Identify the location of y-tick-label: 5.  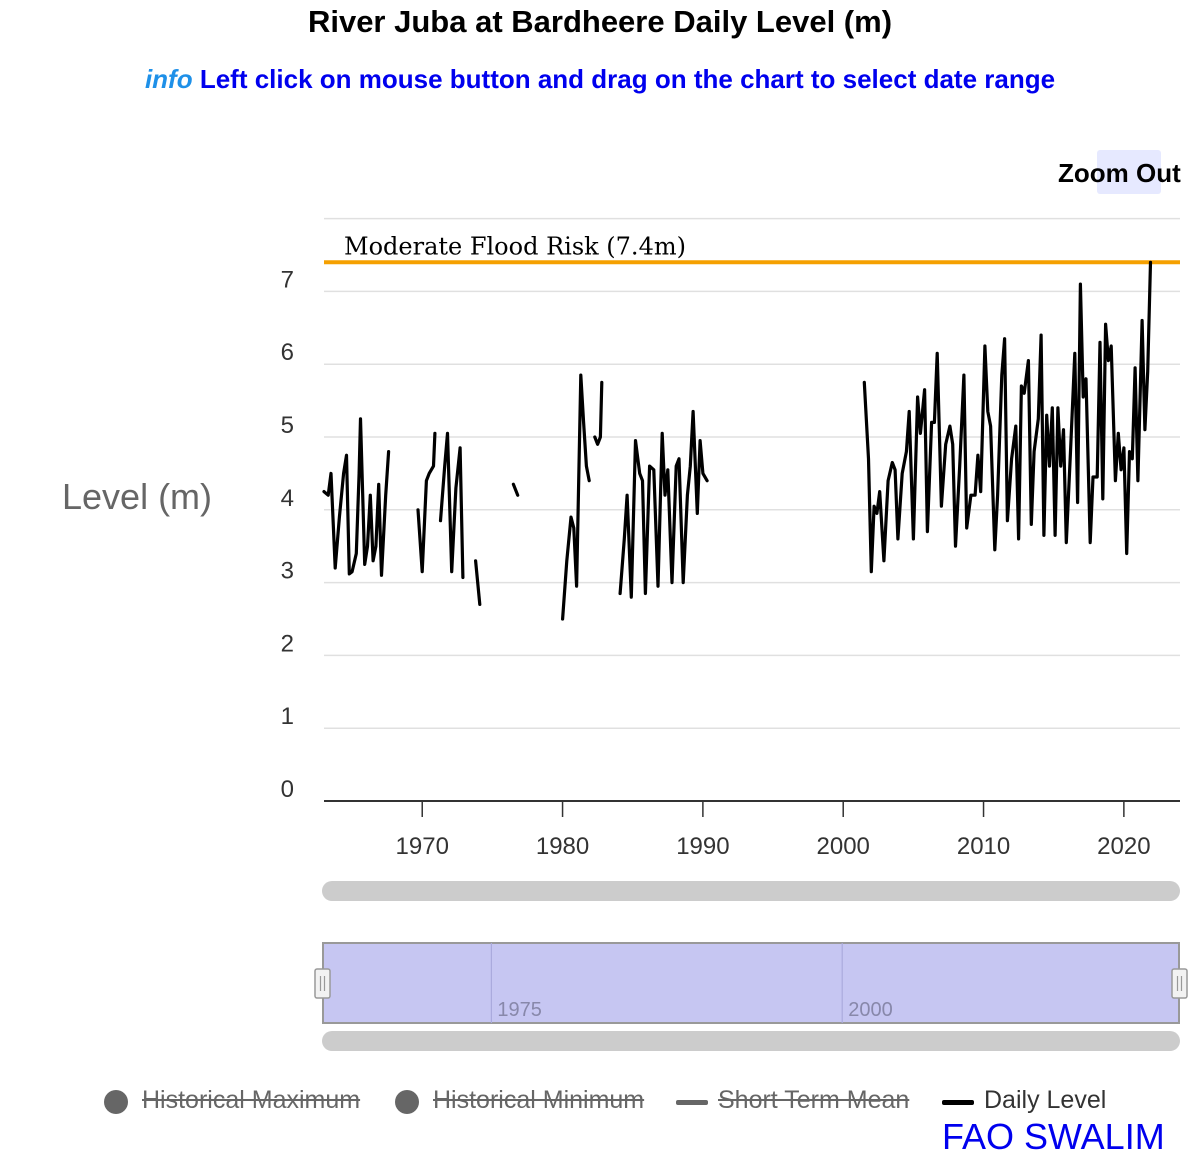
(287, 425).